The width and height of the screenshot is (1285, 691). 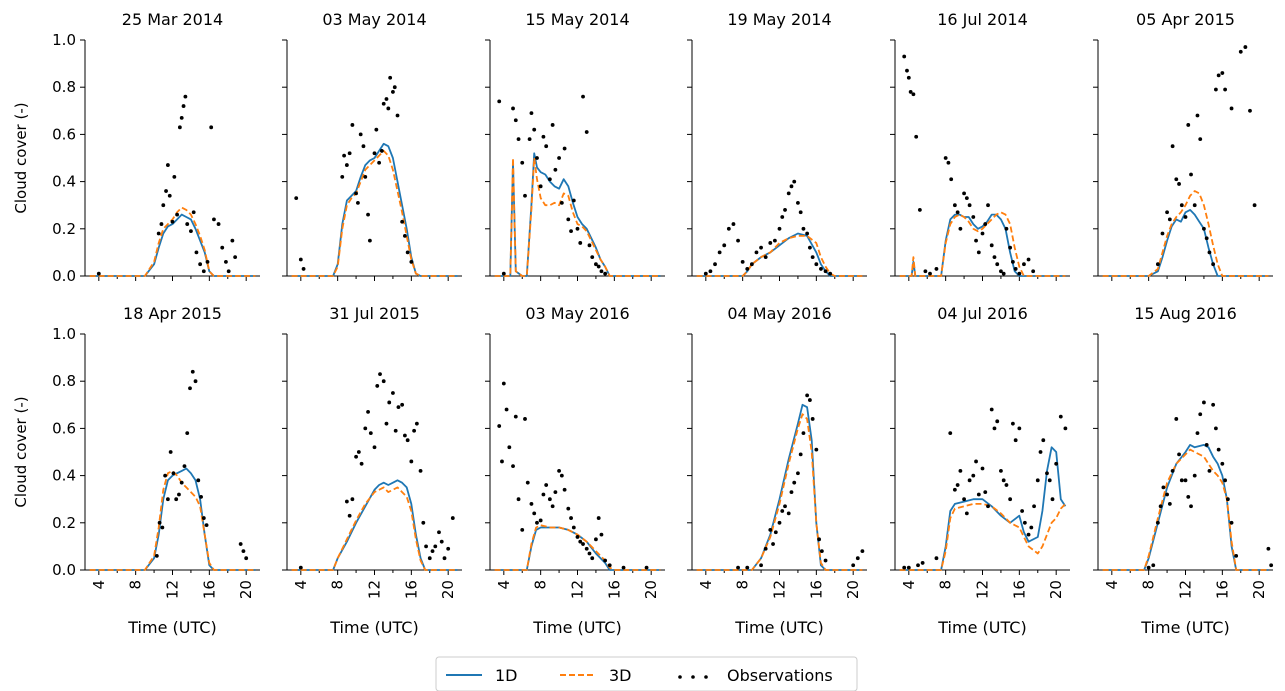 I want to click on legend: 1D 3D Observations, so click(x=646, y=673).